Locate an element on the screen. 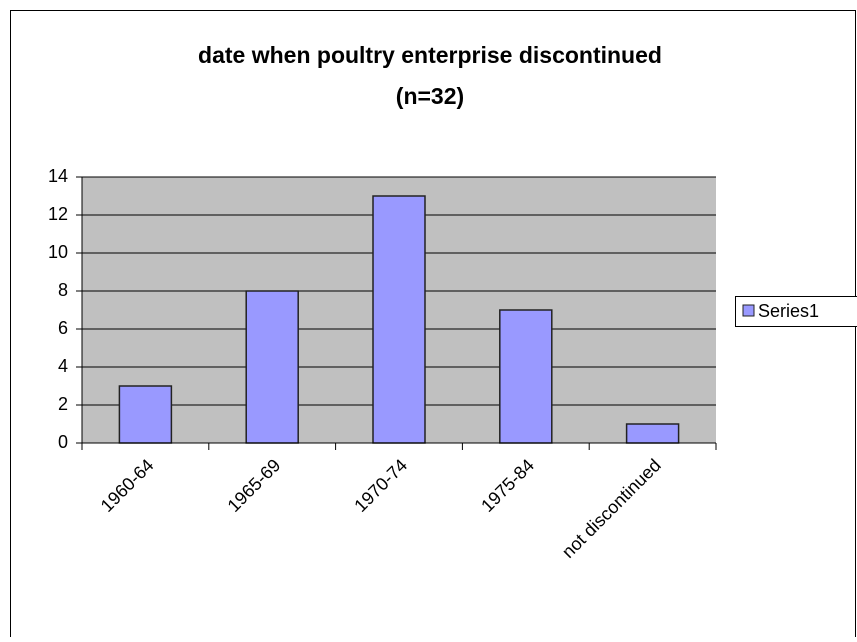 The image size is (857, 642). y-tick-label: 4 is located at coordinates (63, 366).